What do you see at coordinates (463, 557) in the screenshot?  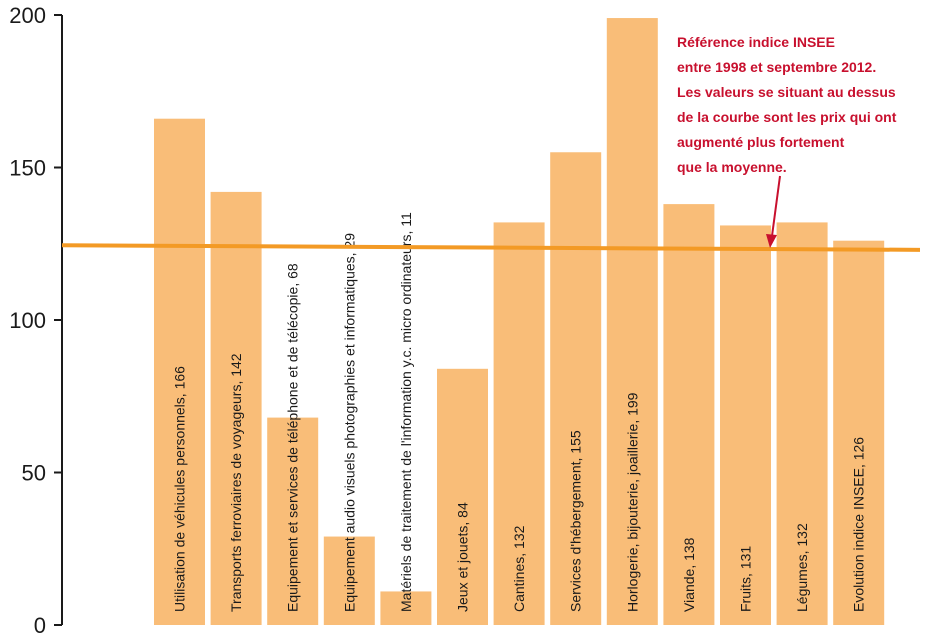 I see `bar-label: Jeux et jouets, 84` at bounding box center [463, 557].